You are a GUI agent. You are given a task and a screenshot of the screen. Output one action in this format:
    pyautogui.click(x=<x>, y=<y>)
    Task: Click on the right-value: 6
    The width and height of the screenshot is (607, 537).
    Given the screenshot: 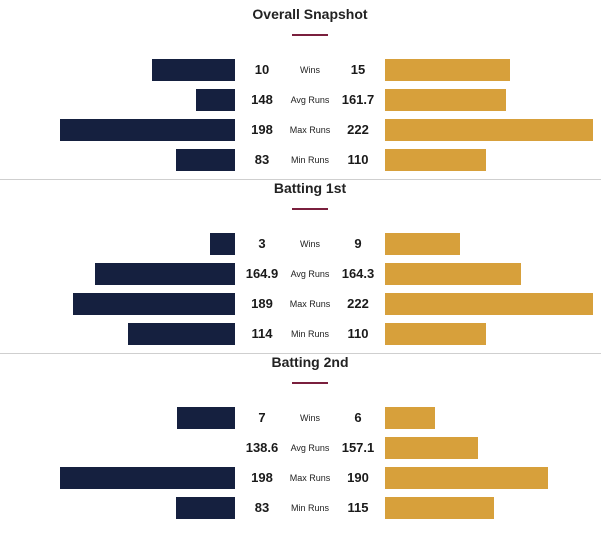 What is the action you would take?
    pyautogui.click(x=358, y=417)
    